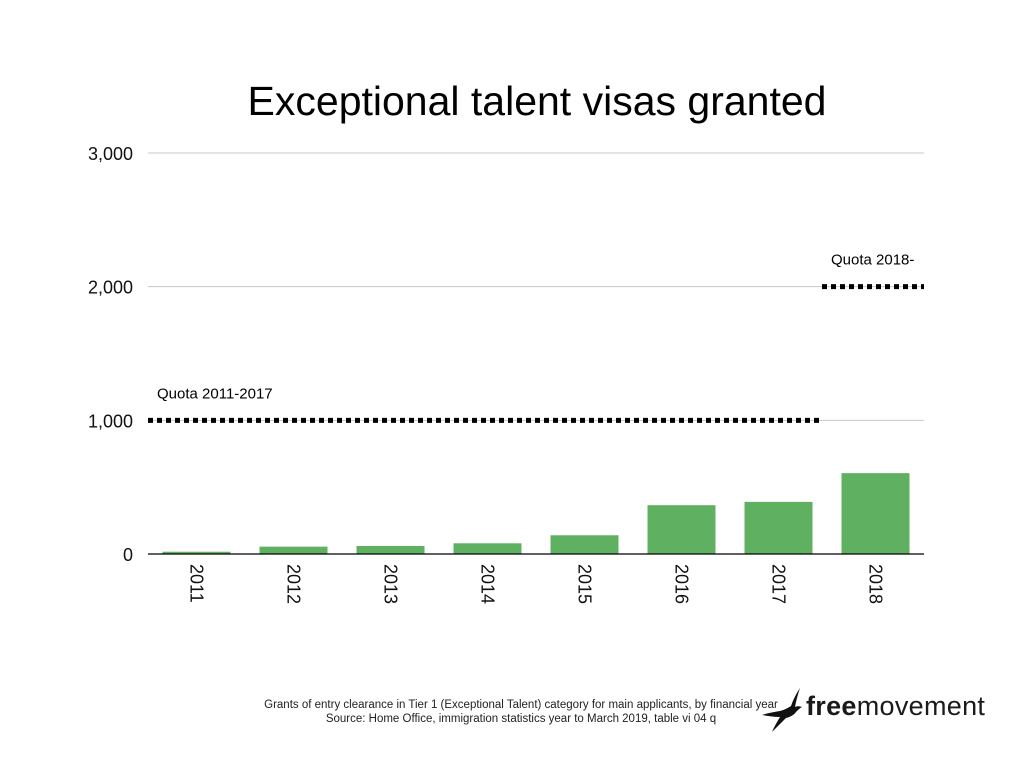 Image resolution: width=1024 pixels, height=768 pixels. What do you see at coordinates (782, 710) in the screenshot?
I see `bird-icon` at bounding box center [782, 710].